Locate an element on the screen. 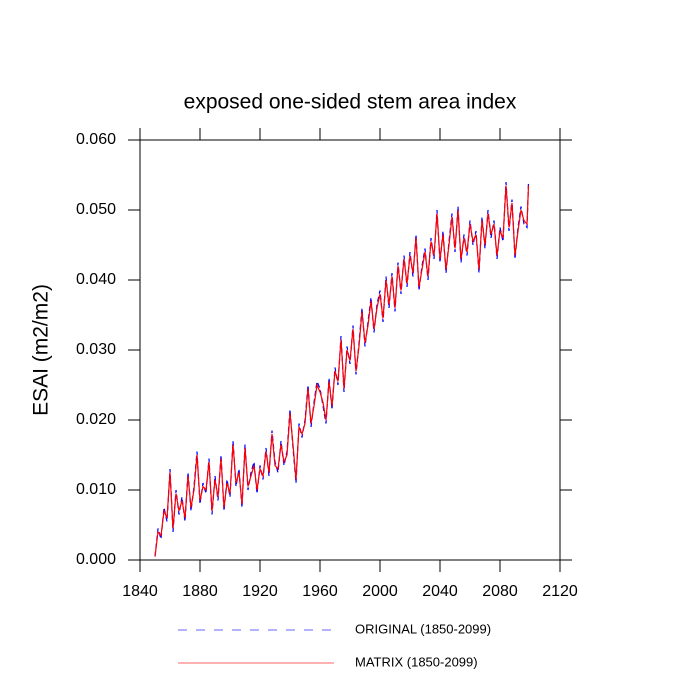  y-axis-label: ESAI (m2/m2) is located at coordinates (41, 350).